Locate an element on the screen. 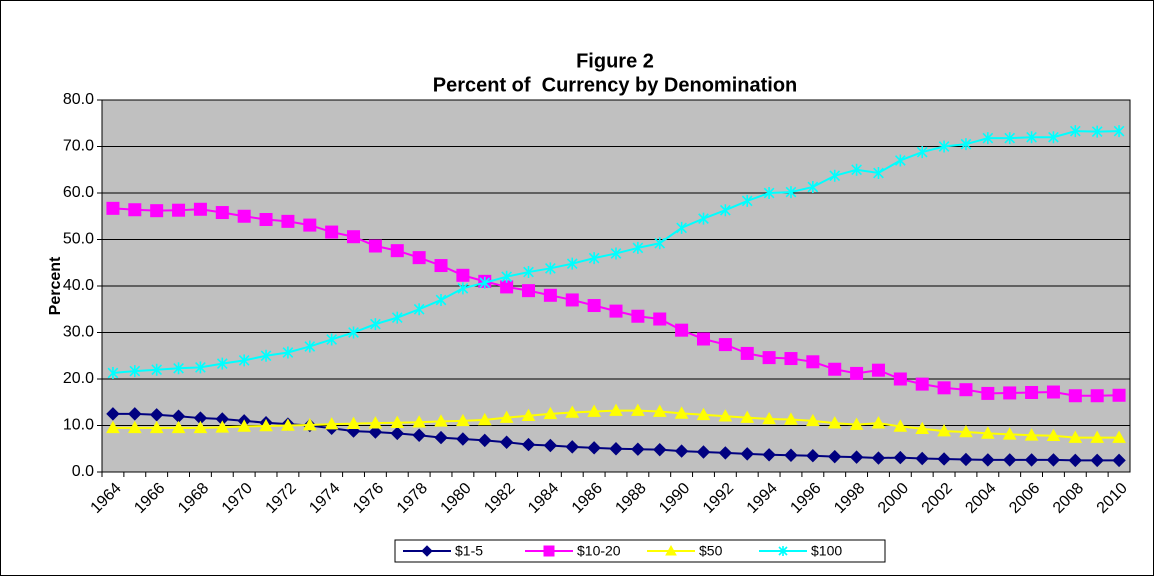 The height and width of the screenshot is (576, 1154). y-tick-label: 0.0 is located at coordinates (83, 471).